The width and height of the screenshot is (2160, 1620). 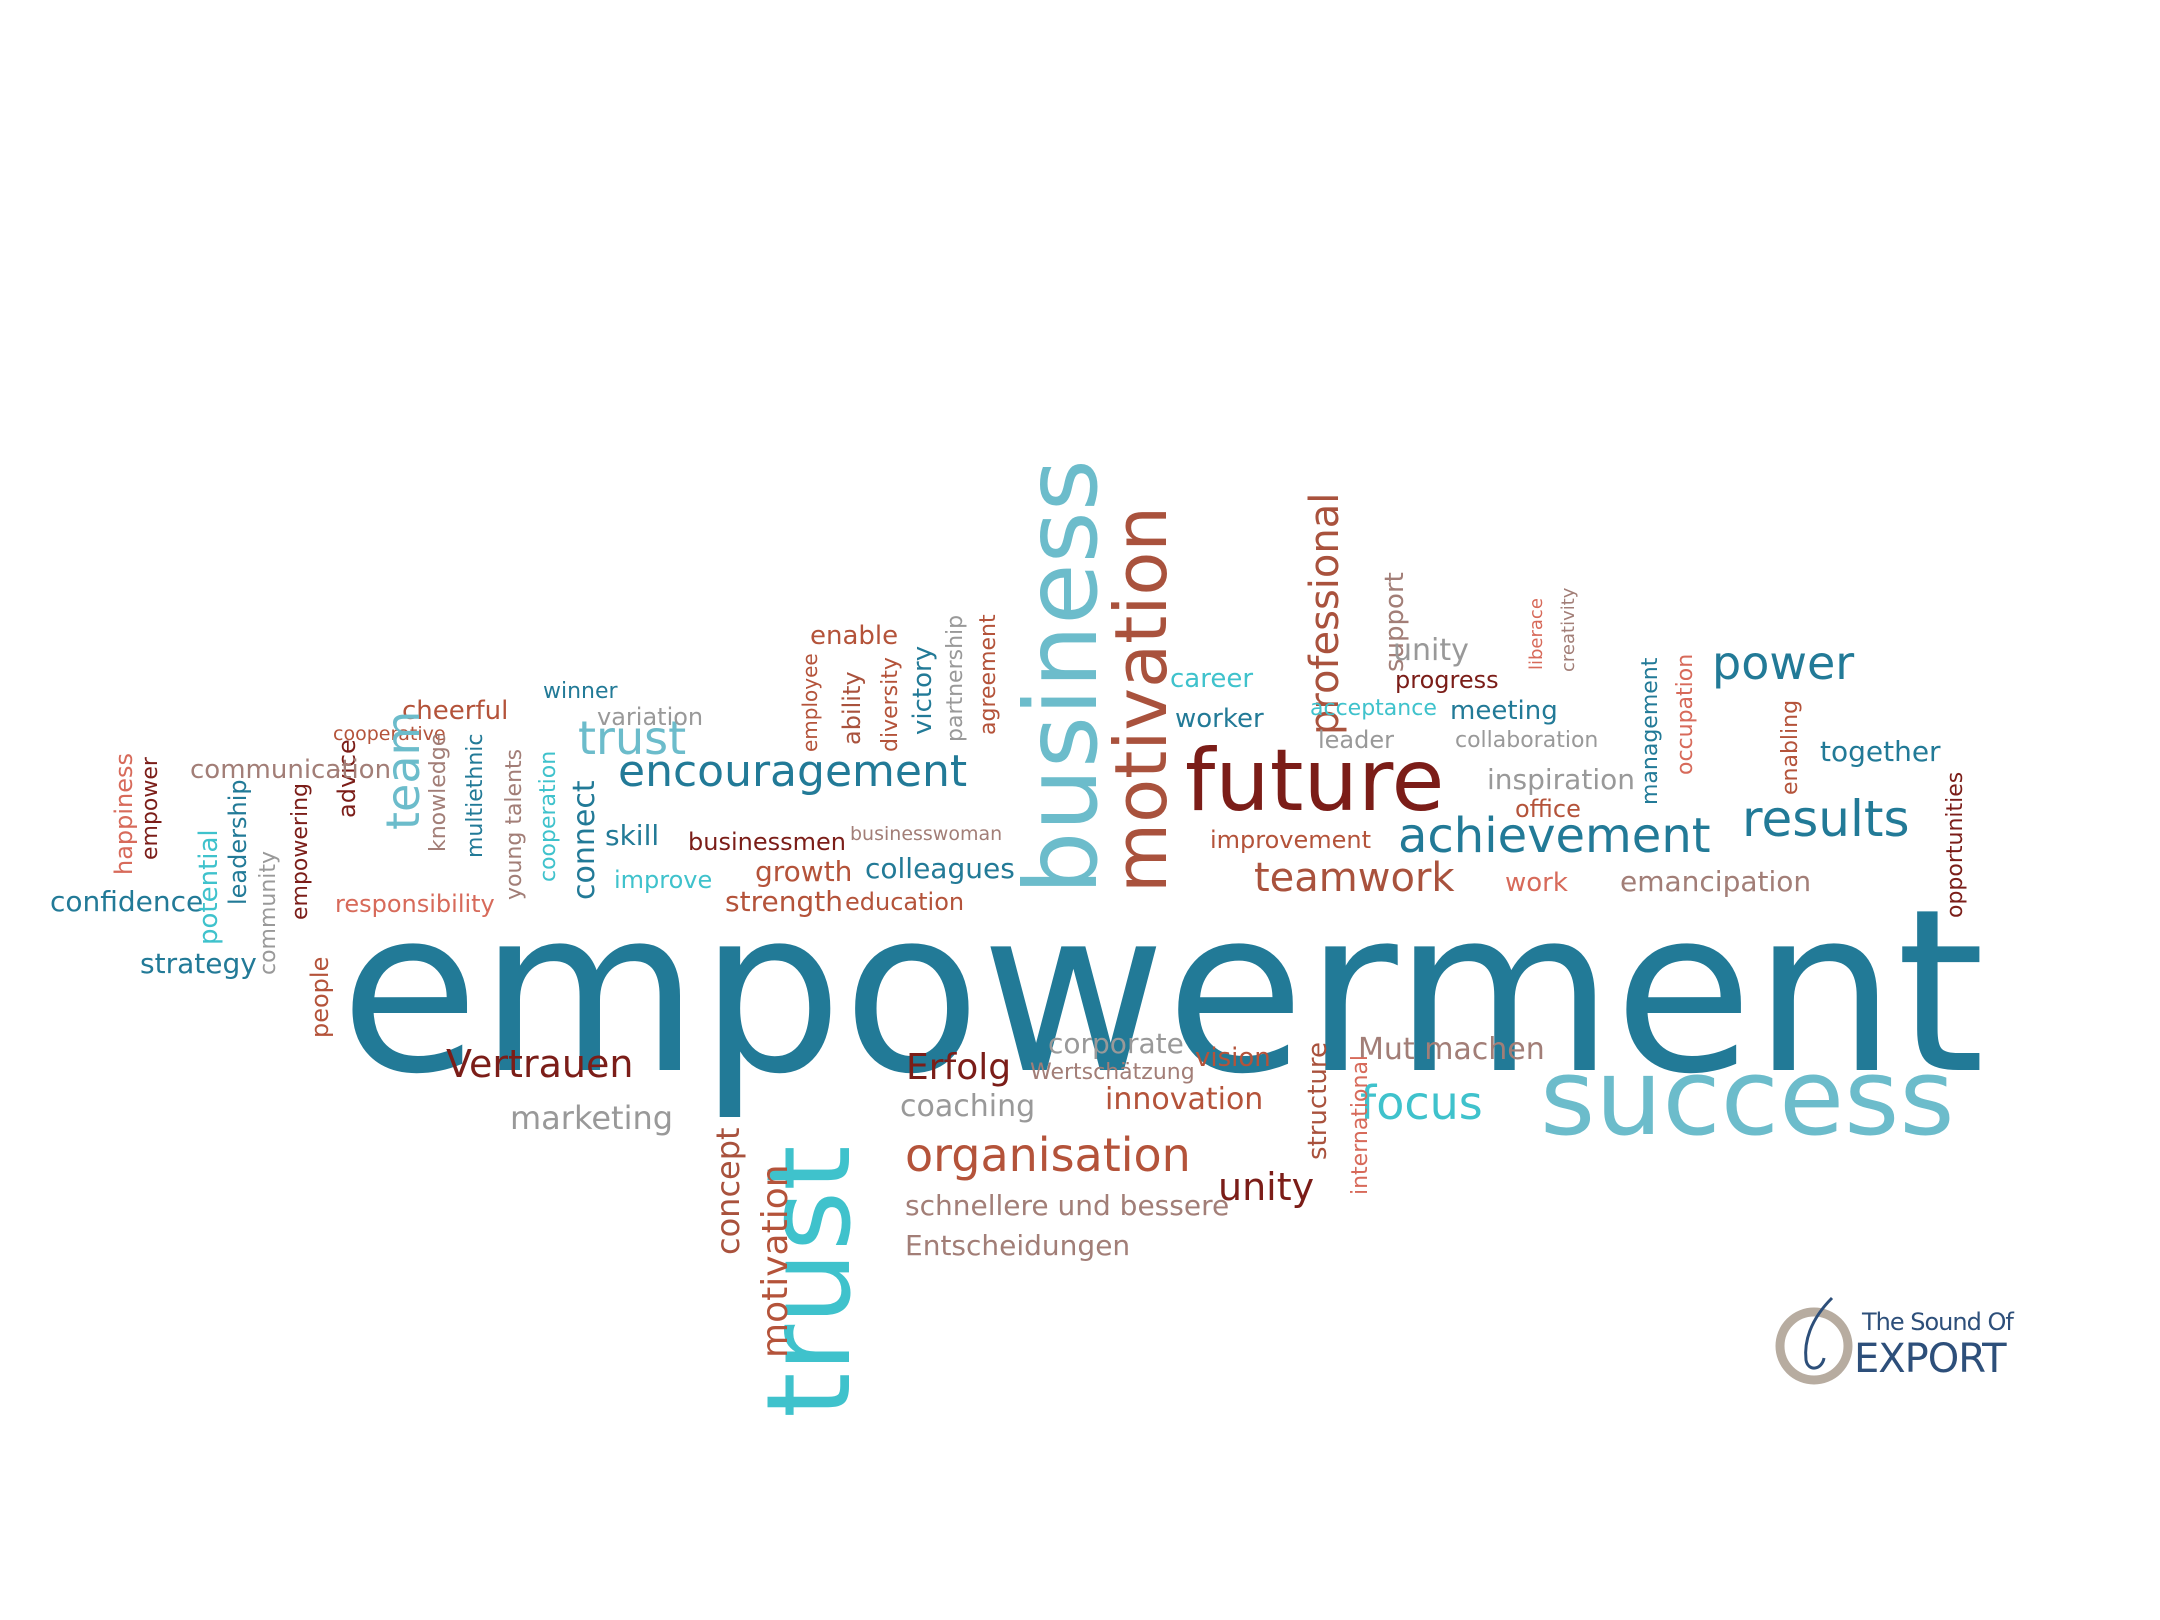 What do you see at coordinates (955, 678) in the screenshot?
I see `word-partnership: partnership` at bounding box center [955, 678].